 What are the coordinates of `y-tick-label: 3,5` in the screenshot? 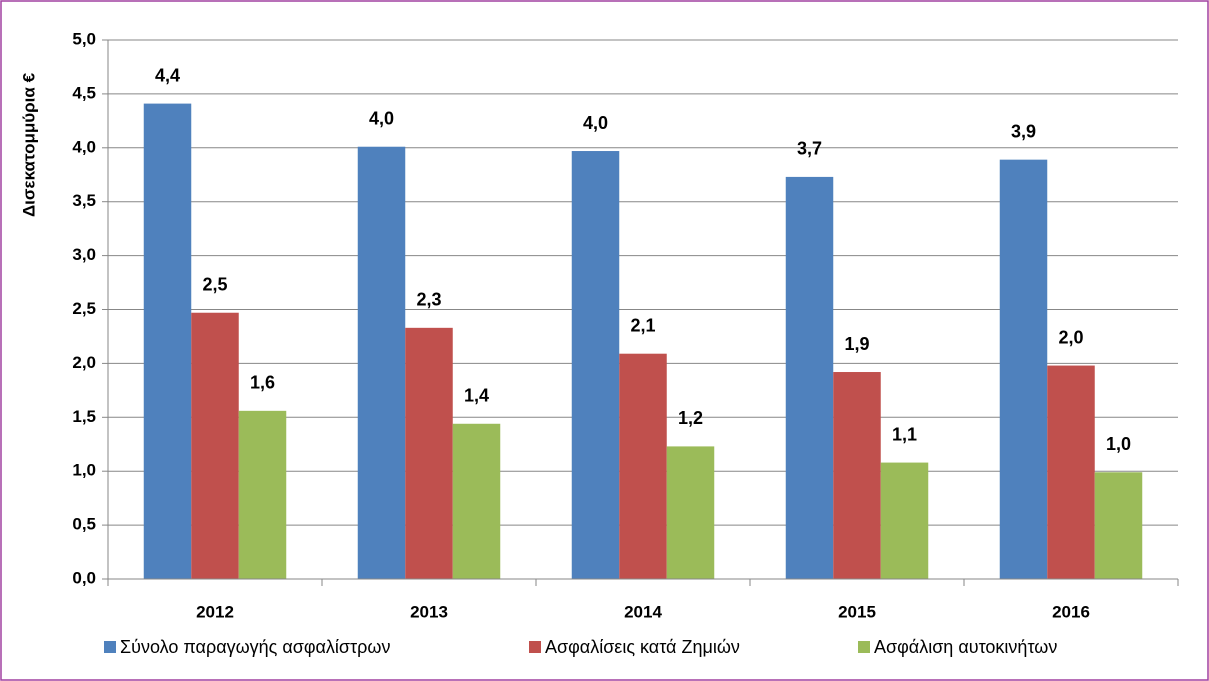 It's located at (84, 200).